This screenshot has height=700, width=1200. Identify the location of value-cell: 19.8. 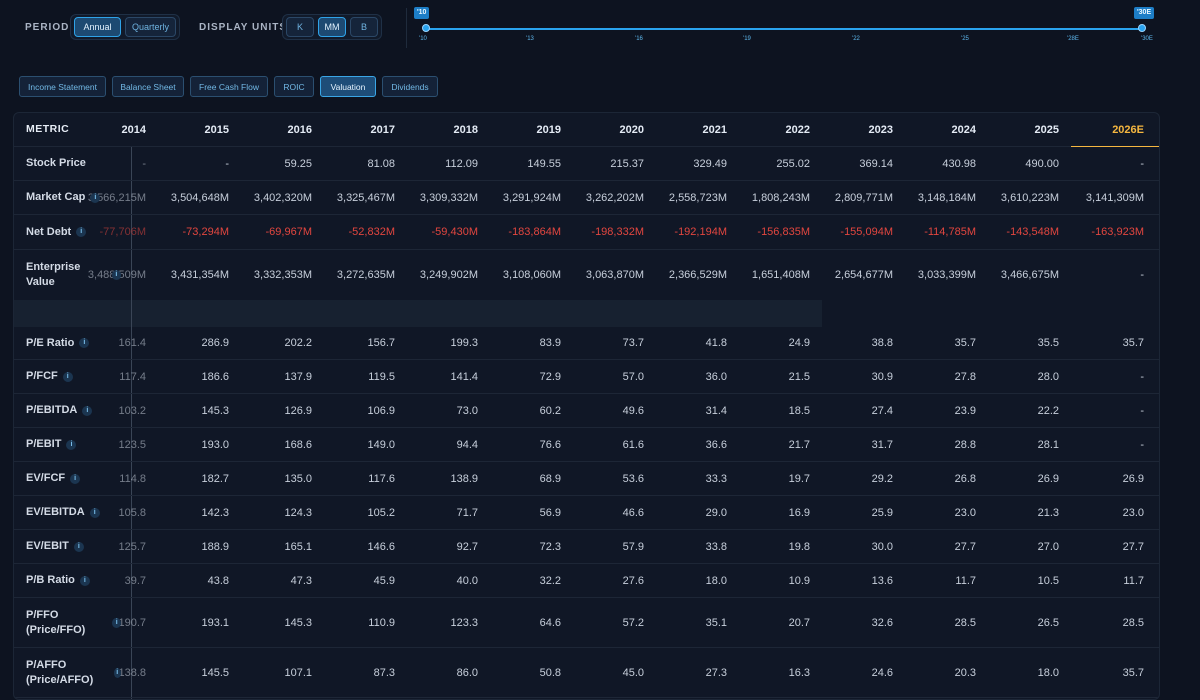
(799, 546).